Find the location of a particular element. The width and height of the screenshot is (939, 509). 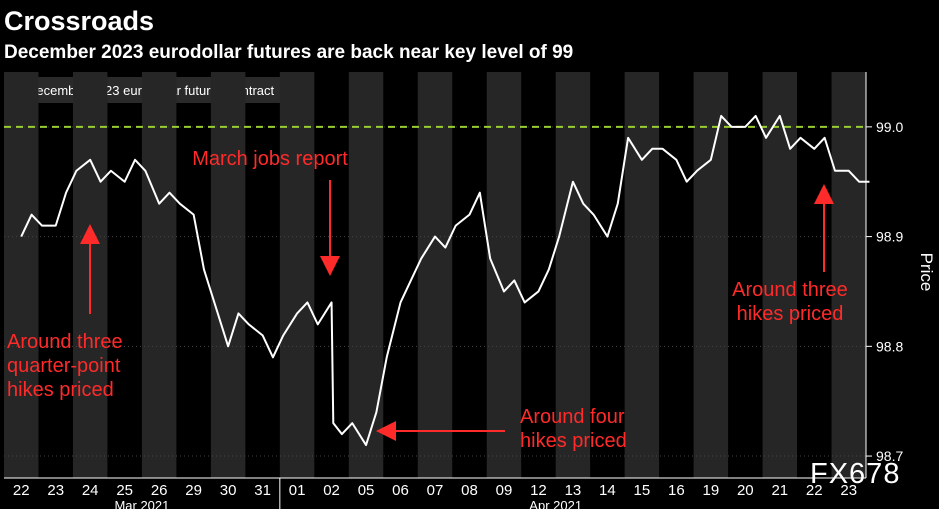

x-tick-label: 09 is located at coordinates (504, 490).